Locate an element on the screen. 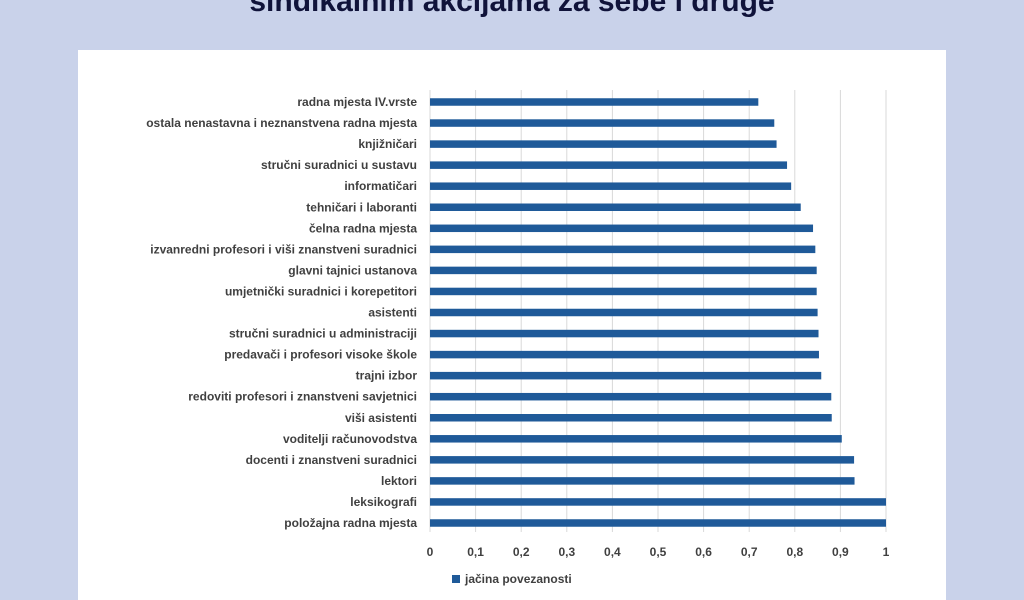 This screenshot has height=600, width=1024. slide-title: sindikalnim akcijama za sebe i druge is located at coordinates (512, 9).